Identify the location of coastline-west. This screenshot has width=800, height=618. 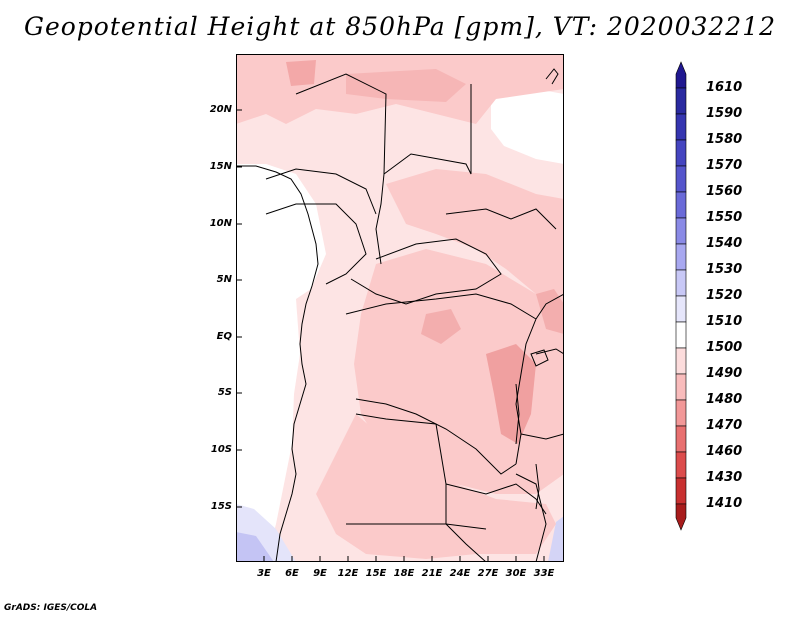
(277, 363).